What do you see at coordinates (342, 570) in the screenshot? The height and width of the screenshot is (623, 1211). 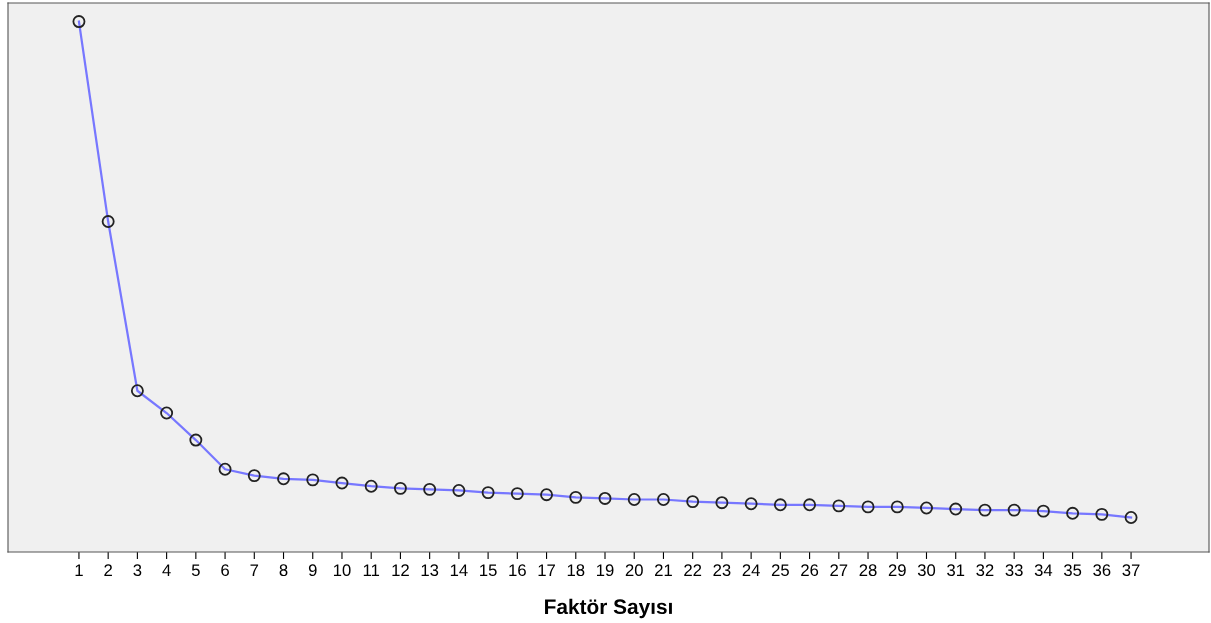 I see `x-tick-label: 10` at bounding box center [342, 570].